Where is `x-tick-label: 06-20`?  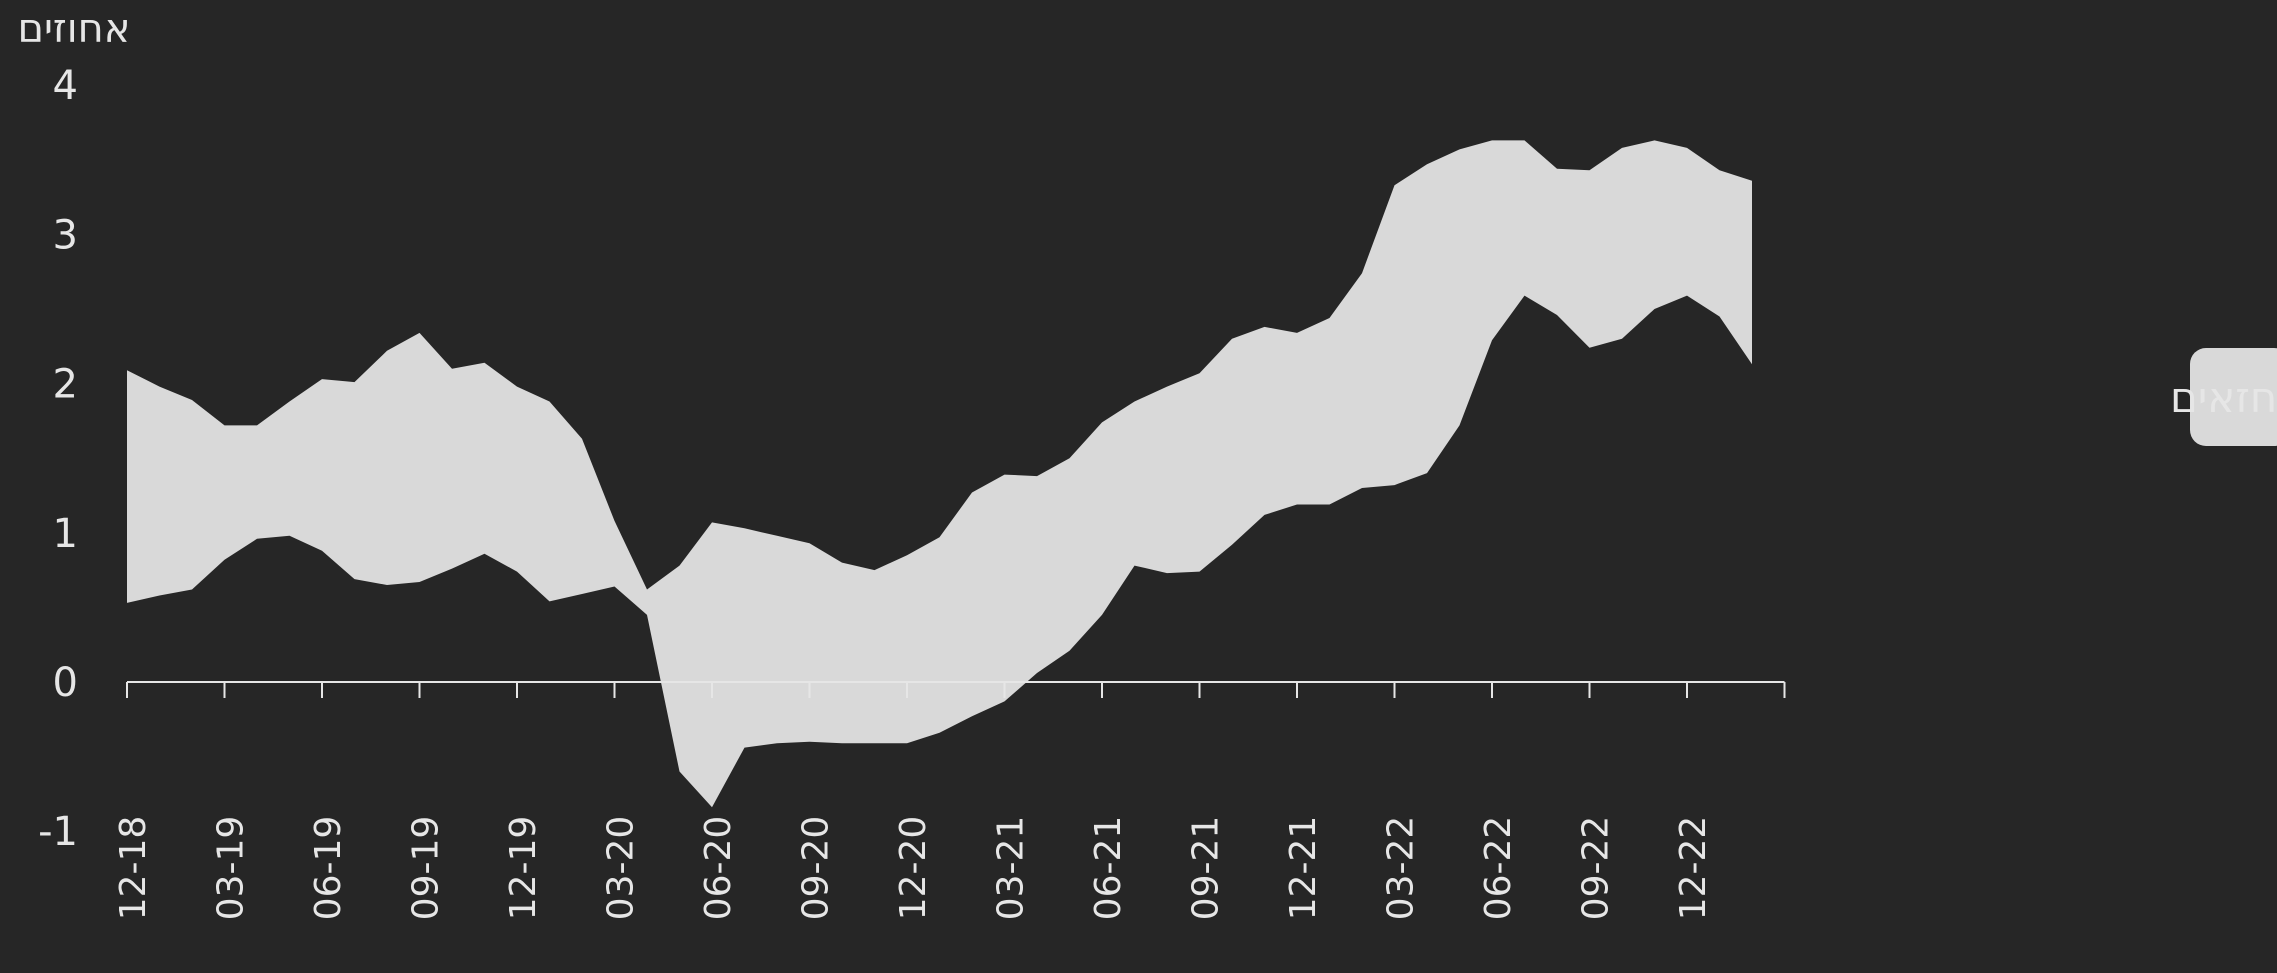
x-tick-label: 06-20 is located at coordinates (718, 868).